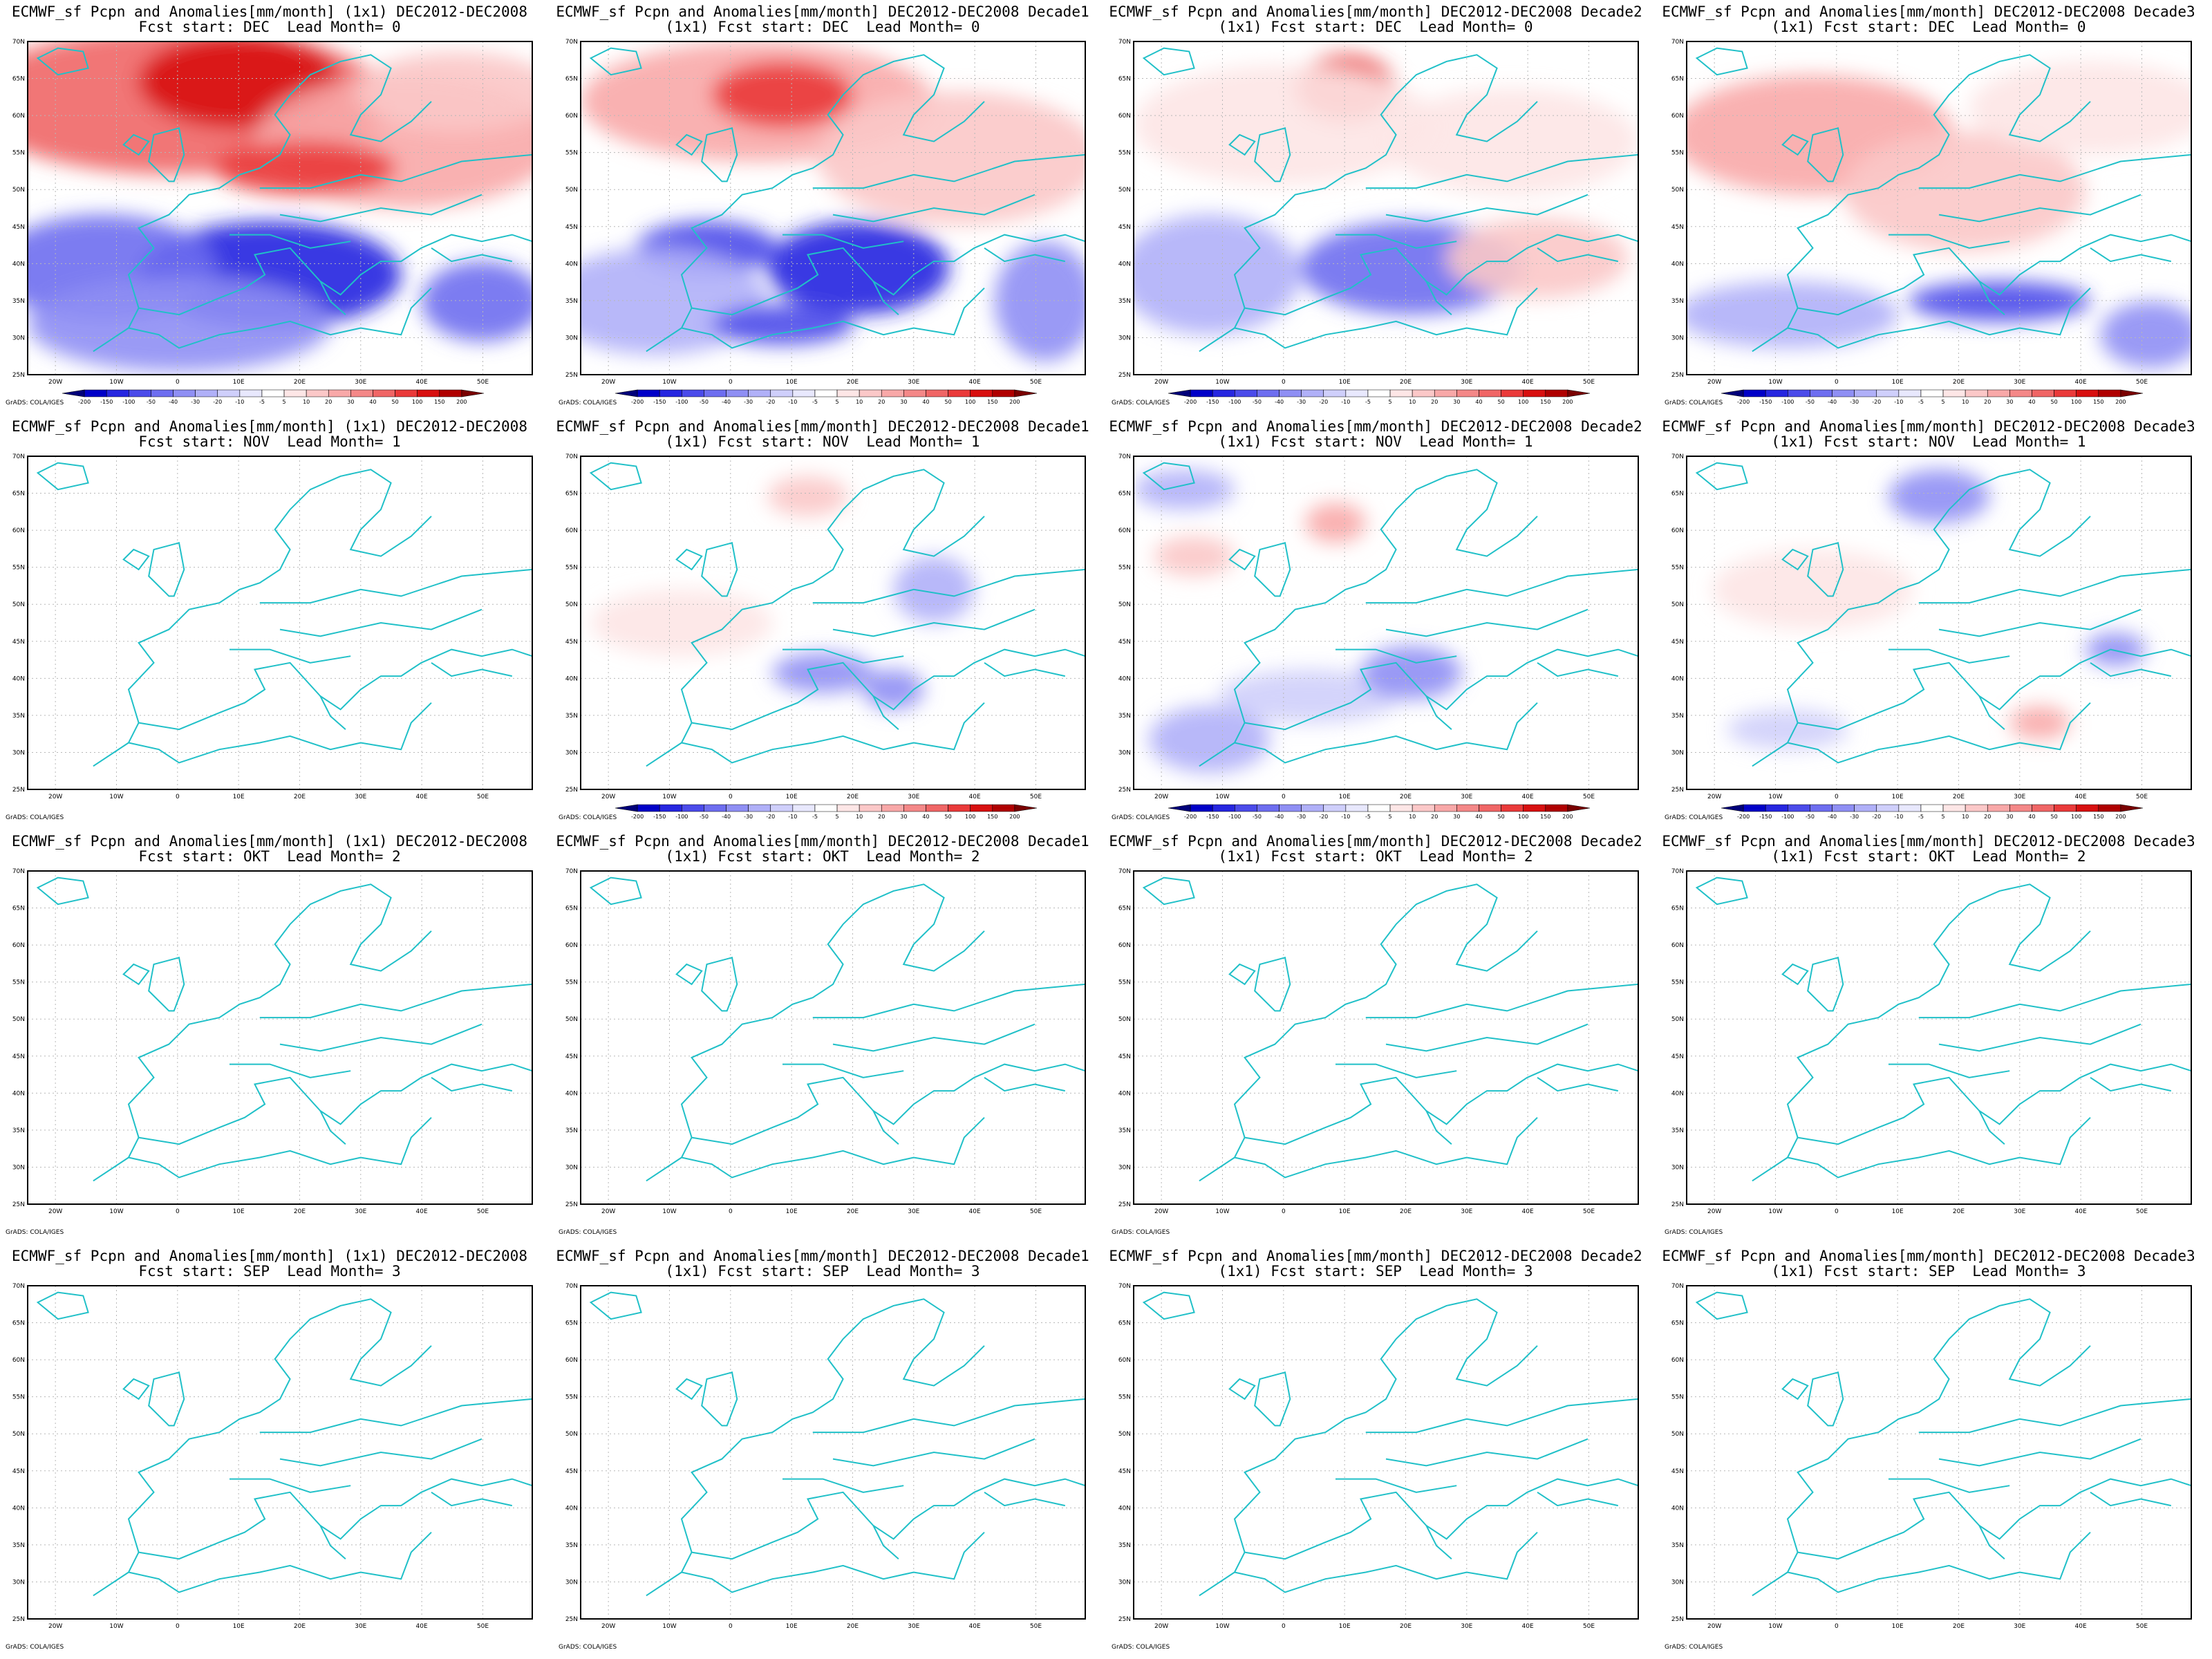 This screenshot has height=1659, width=2212. I want to click on colorbar-label: 20, so click(328, 402).